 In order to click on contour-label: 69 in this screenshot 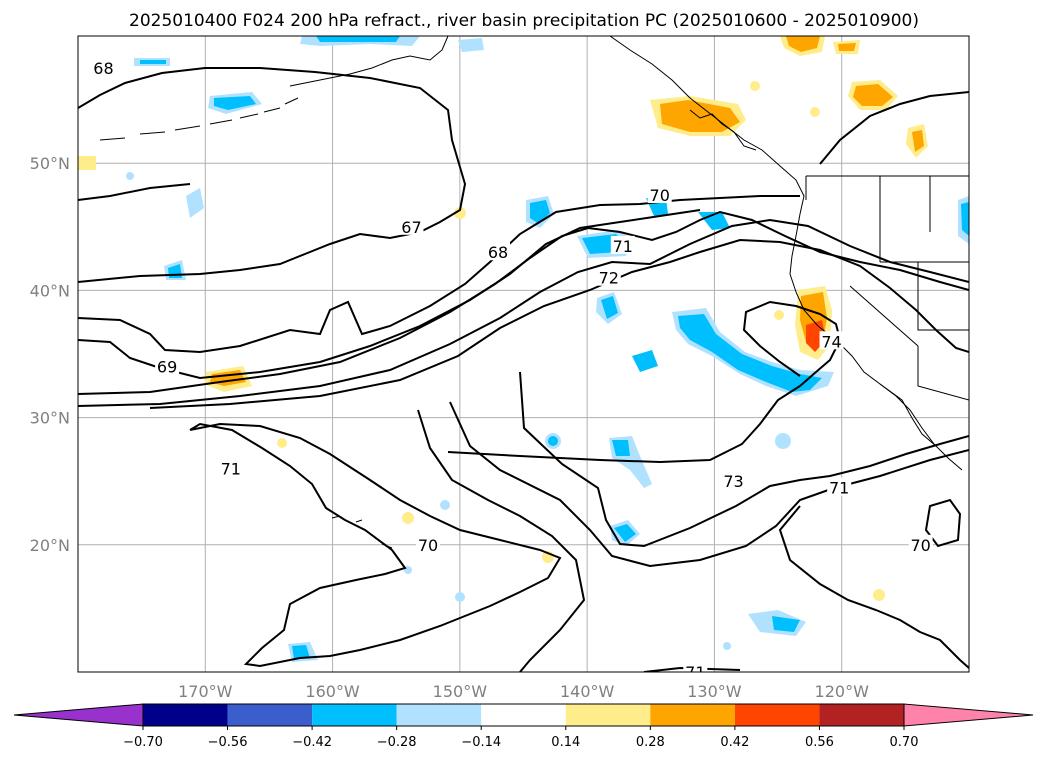, I will do `click(167, 367)`.